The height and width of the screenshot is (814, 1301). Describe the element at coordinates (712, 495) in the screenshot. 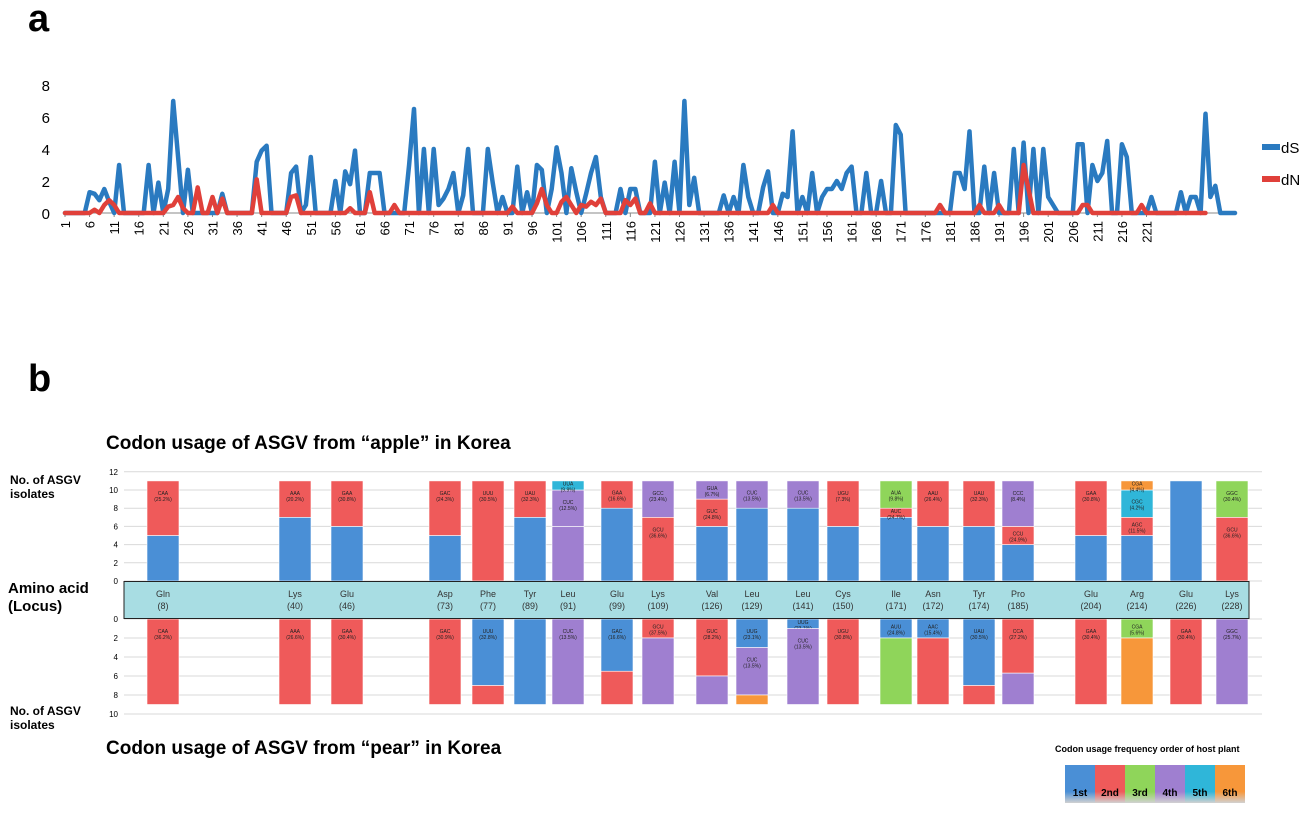

I see `apple-codon-pct: (6.7%)` at that location.